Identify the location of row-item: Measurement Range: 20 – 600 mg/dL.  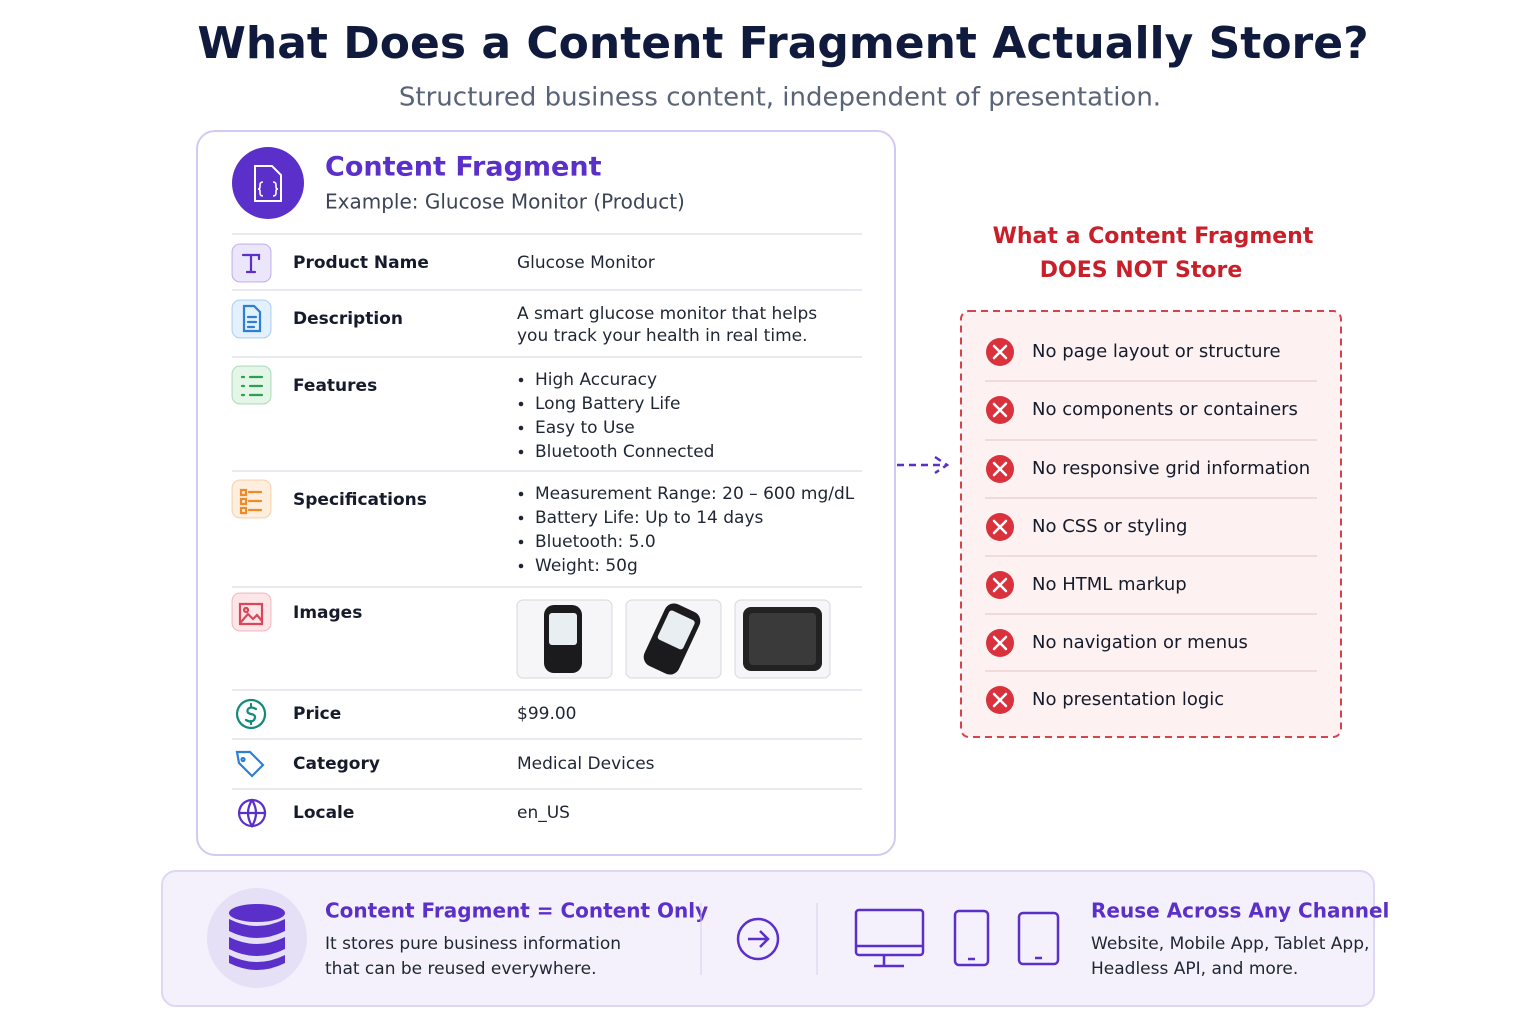
(695, 494).